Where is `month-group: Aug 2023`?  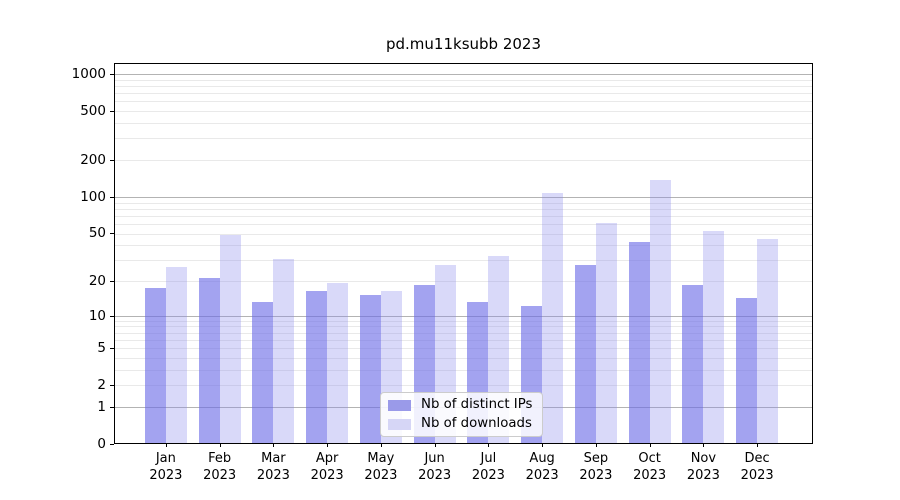 month-group: Aug 2023 is located at coordinates (542, 273).